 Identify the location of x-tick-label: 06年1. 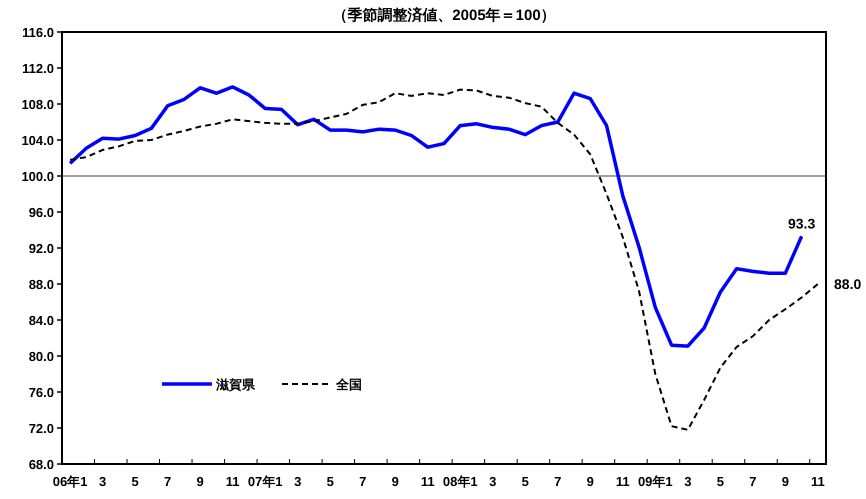
(70, 481).